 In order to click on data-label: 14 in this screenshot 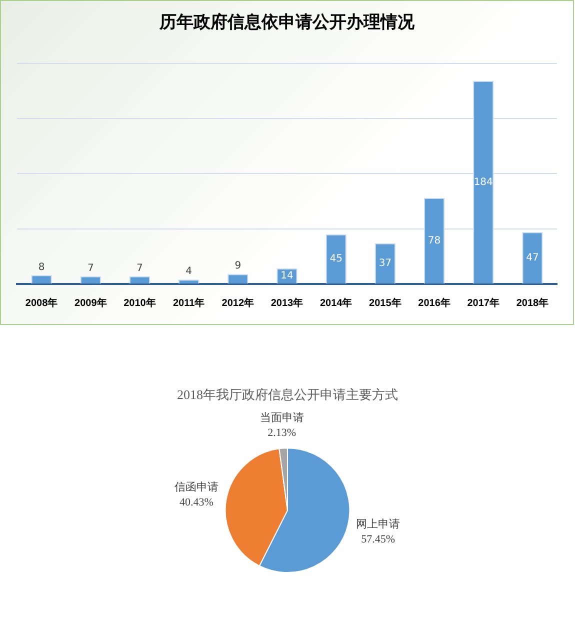, I will do `click(287, 276)`.